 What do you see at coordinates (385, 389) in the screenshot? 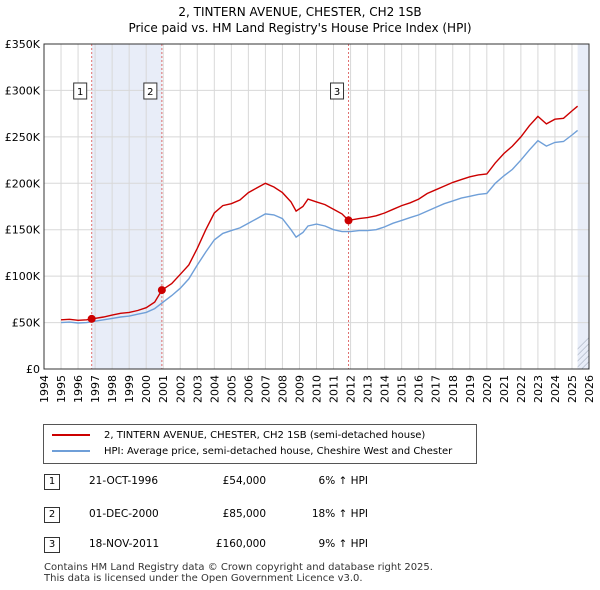
I see `x-tick-label: 2014` at bounding box center [385, 389].